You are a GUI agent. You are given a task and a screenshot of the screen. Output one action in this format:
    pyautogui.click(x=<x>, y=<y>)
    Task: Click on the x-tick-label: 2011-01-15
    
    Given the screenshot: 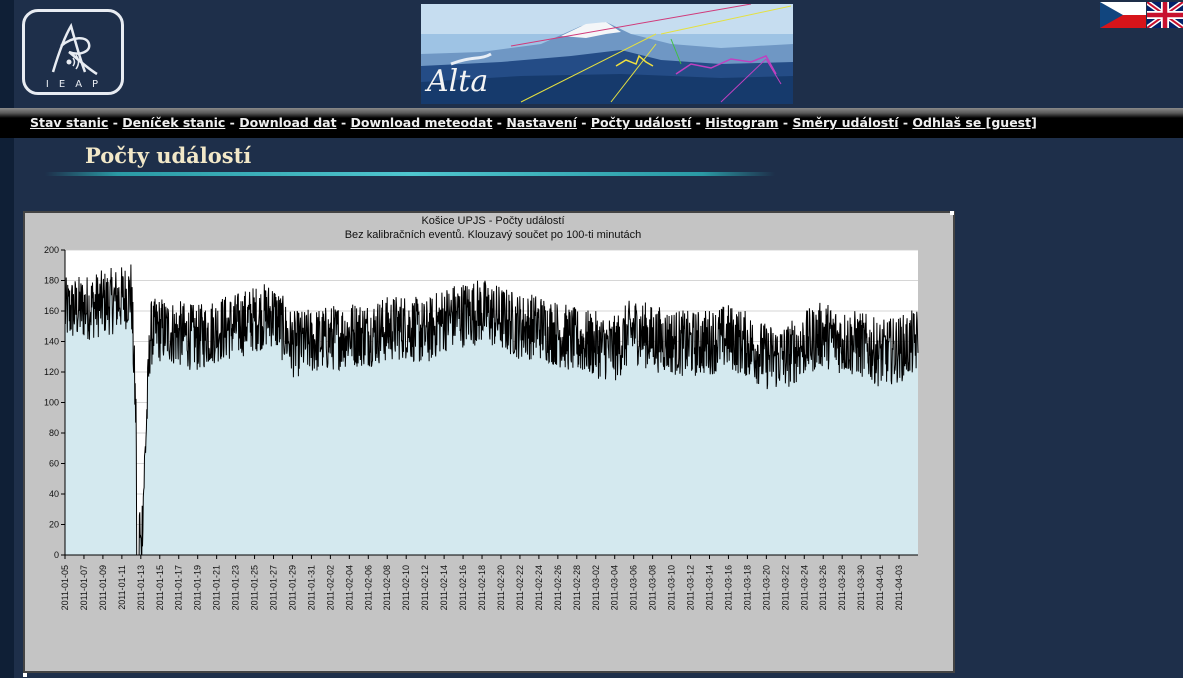 What is the action you would take?
    pyautogui.click(x=160, y=587)
    